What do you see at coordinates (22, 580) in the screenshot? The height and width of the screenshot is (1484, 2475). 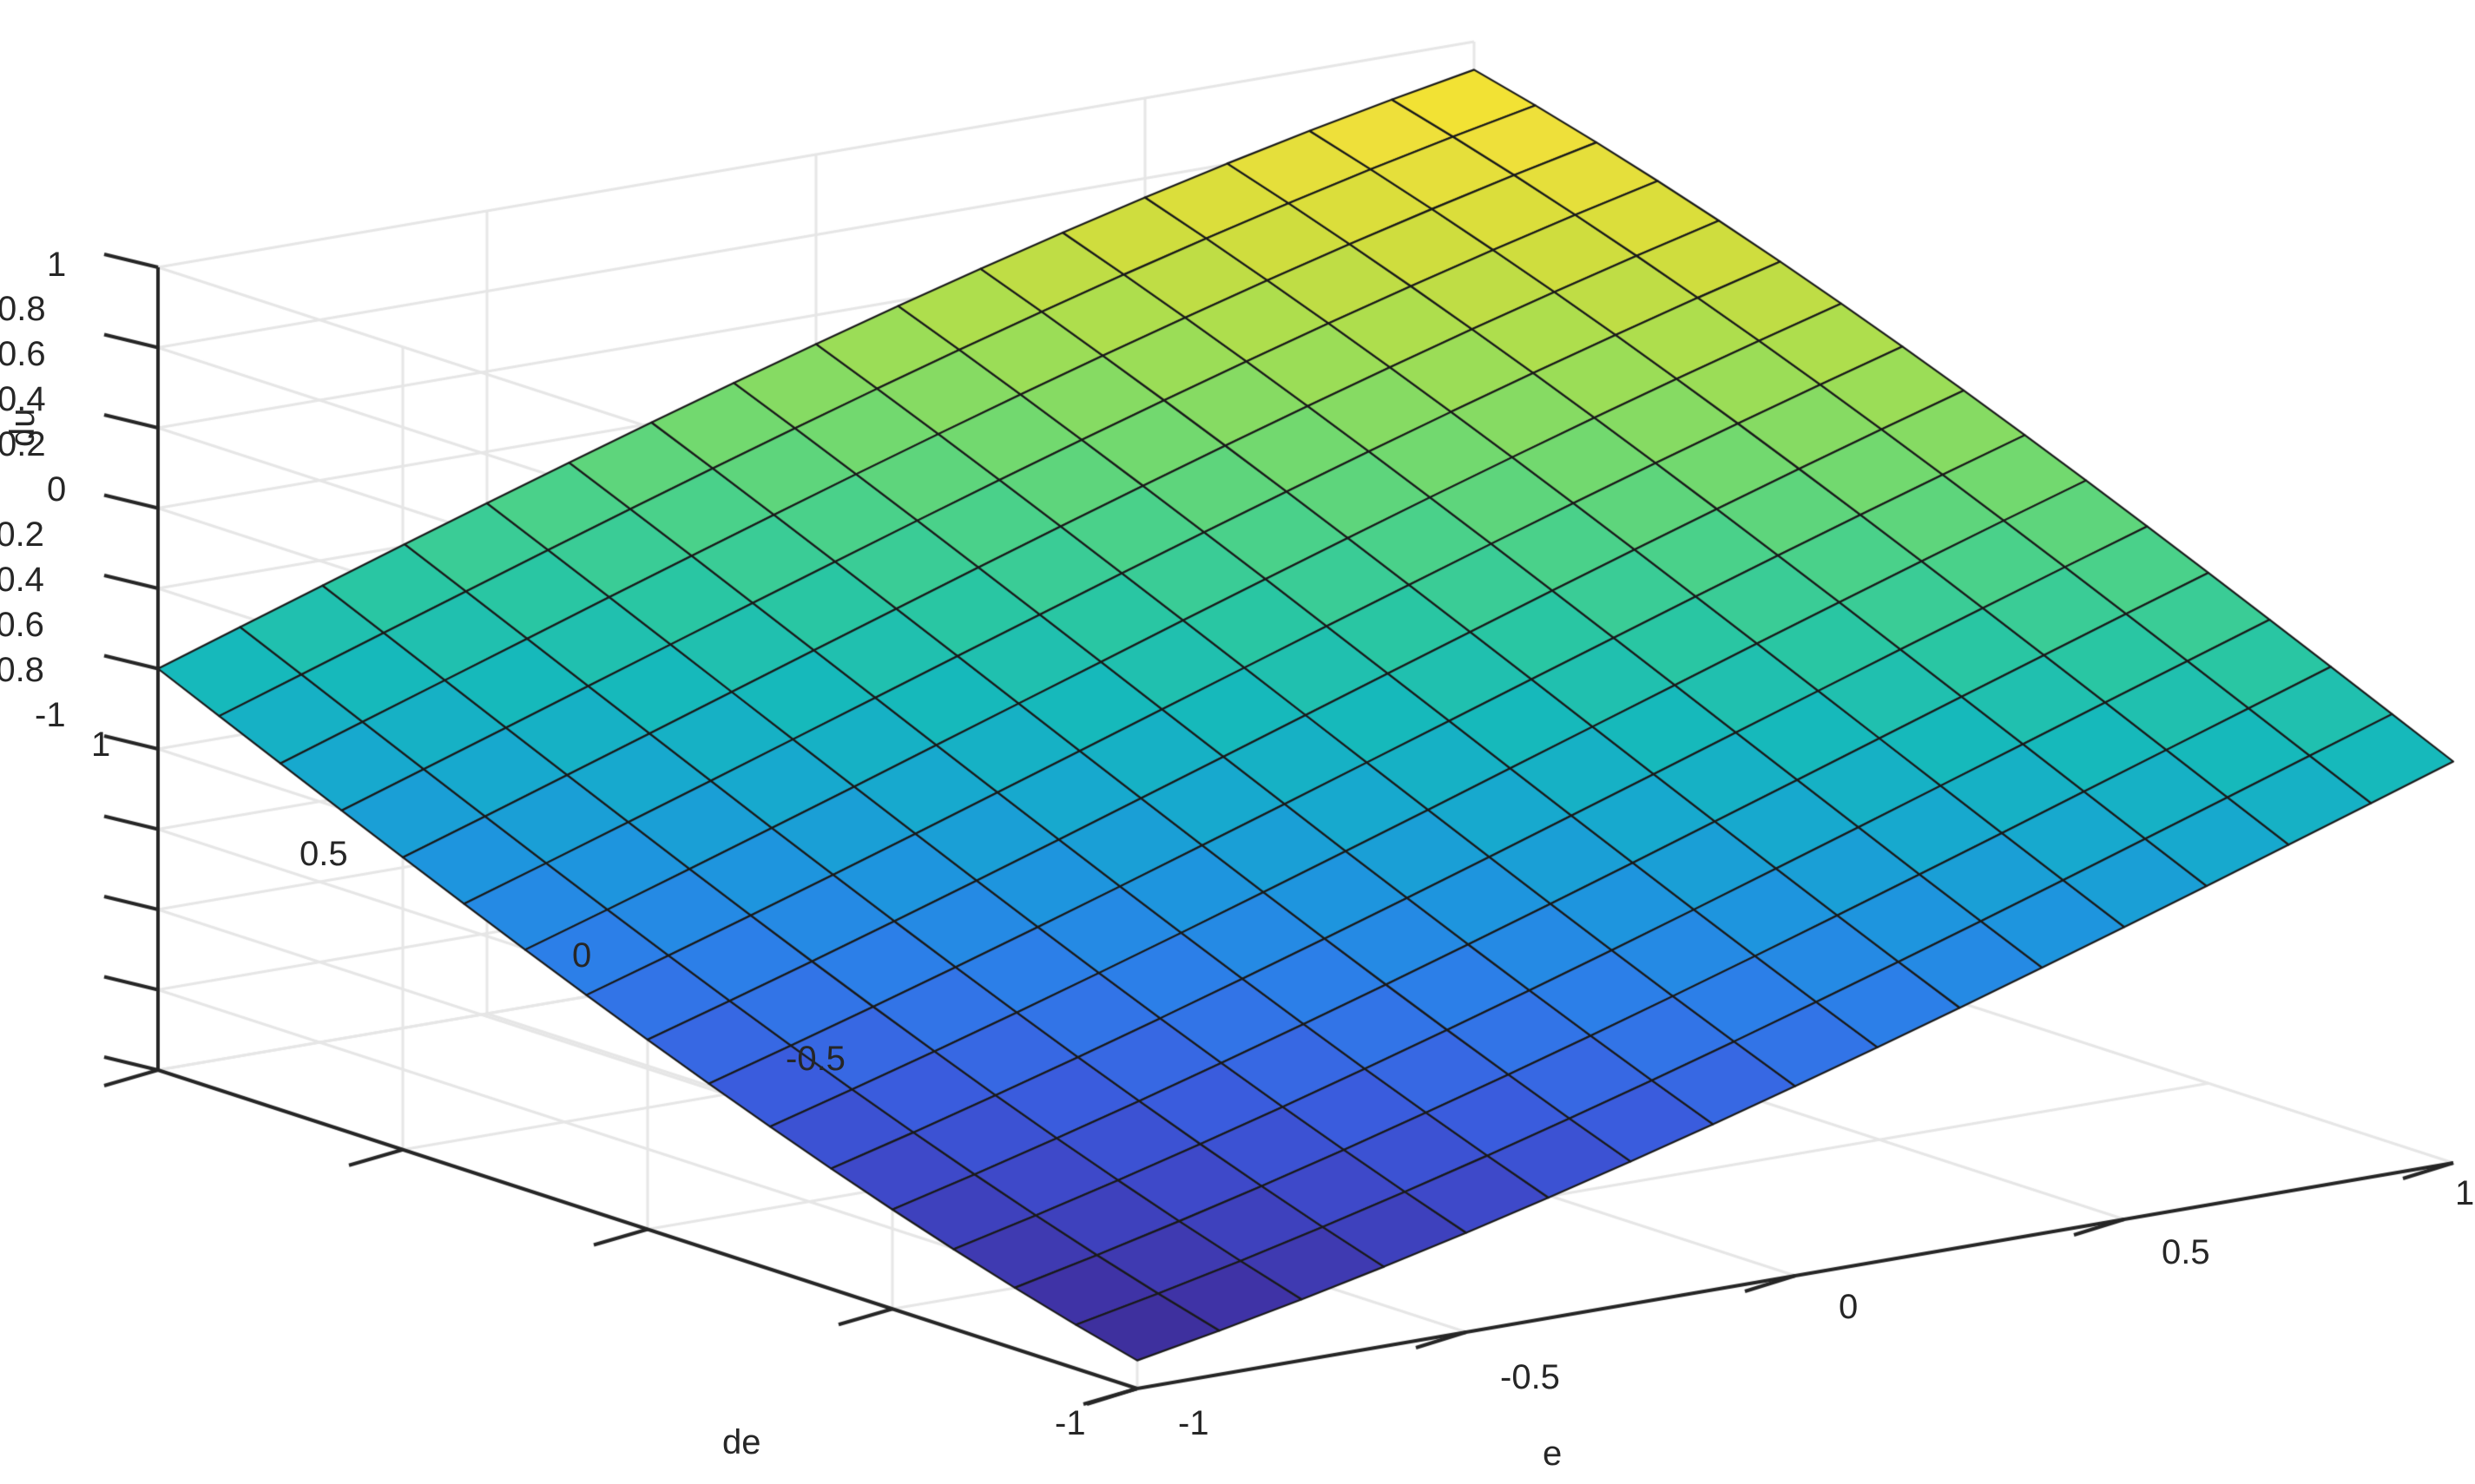 I see `ztick-label-m0_4: -0.4` at bounding box center [22, 580].